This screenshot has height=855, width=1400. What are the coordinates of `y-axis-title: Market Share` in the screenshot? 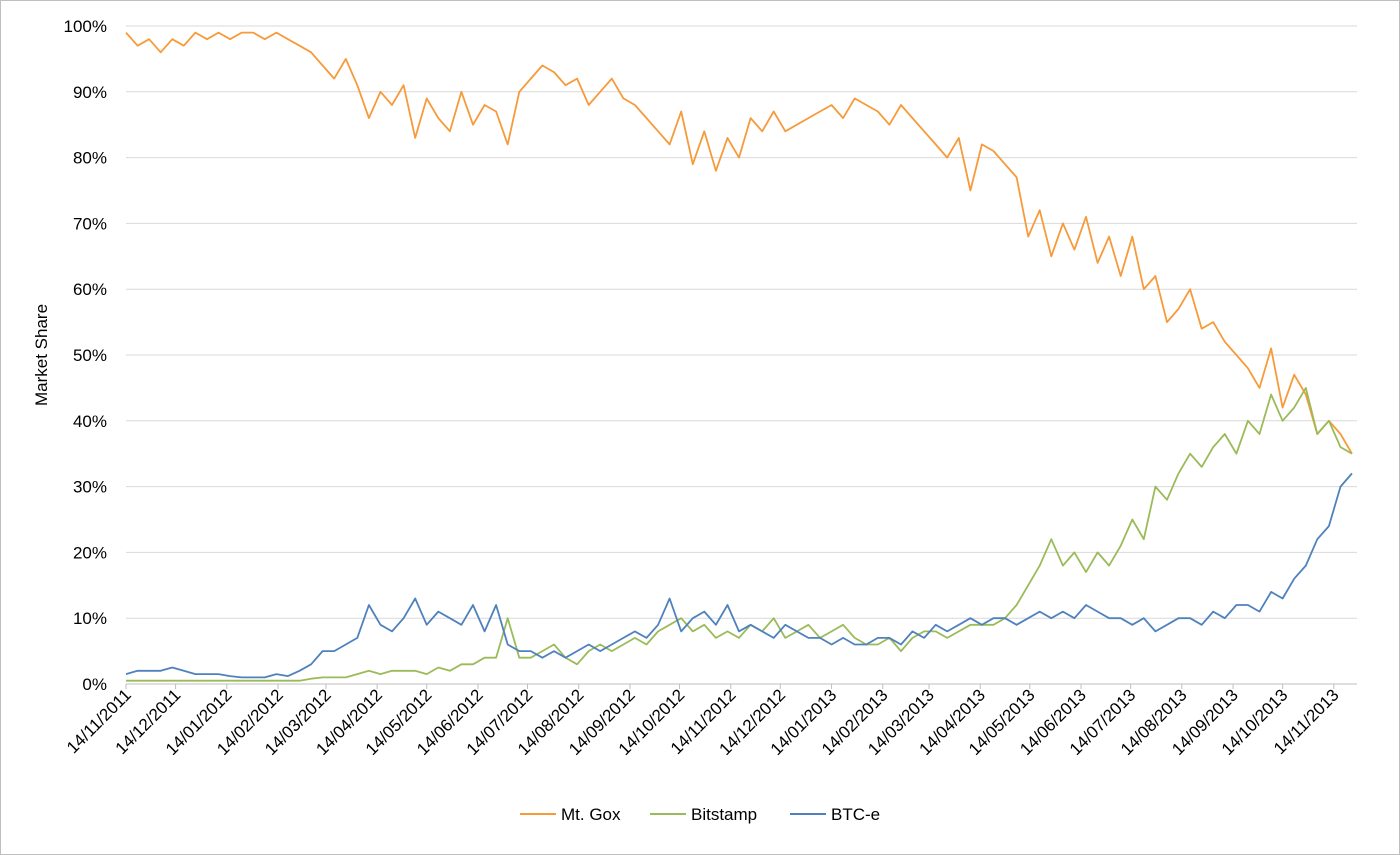 It's located at (41, 355).